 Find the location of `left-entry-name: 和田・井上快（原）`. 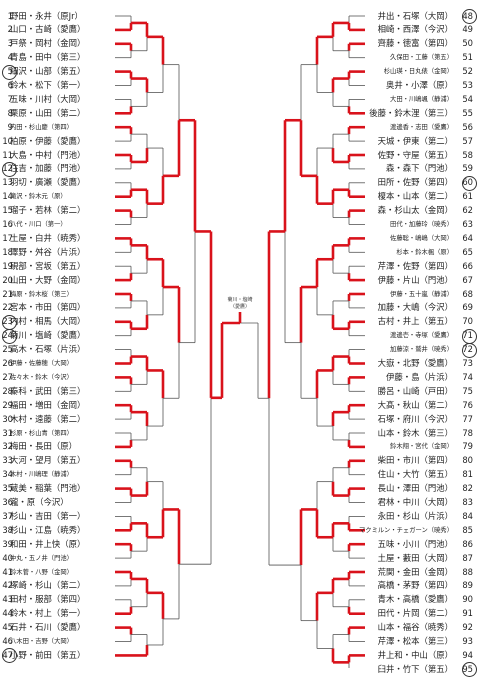

left-entry-name: 和田・井上快（原） is located at coordinates (48, 543).